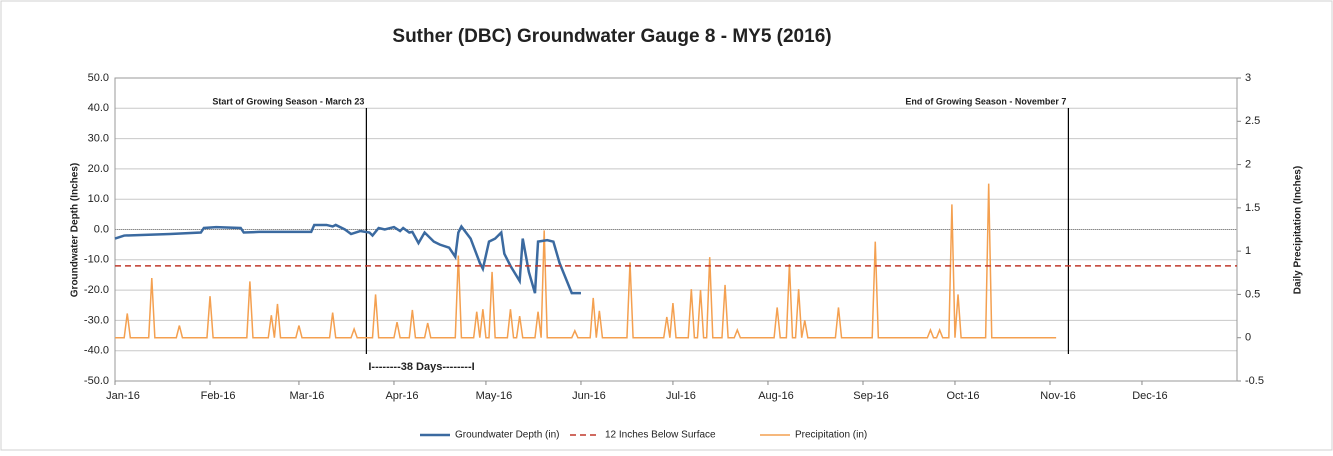 The height and width of the screenshot is (456, 1333). What do you see at coordinates (98, 199) in the screenshot?
I see `y-tick-label: 10.0` at bounding box center [98, 199].